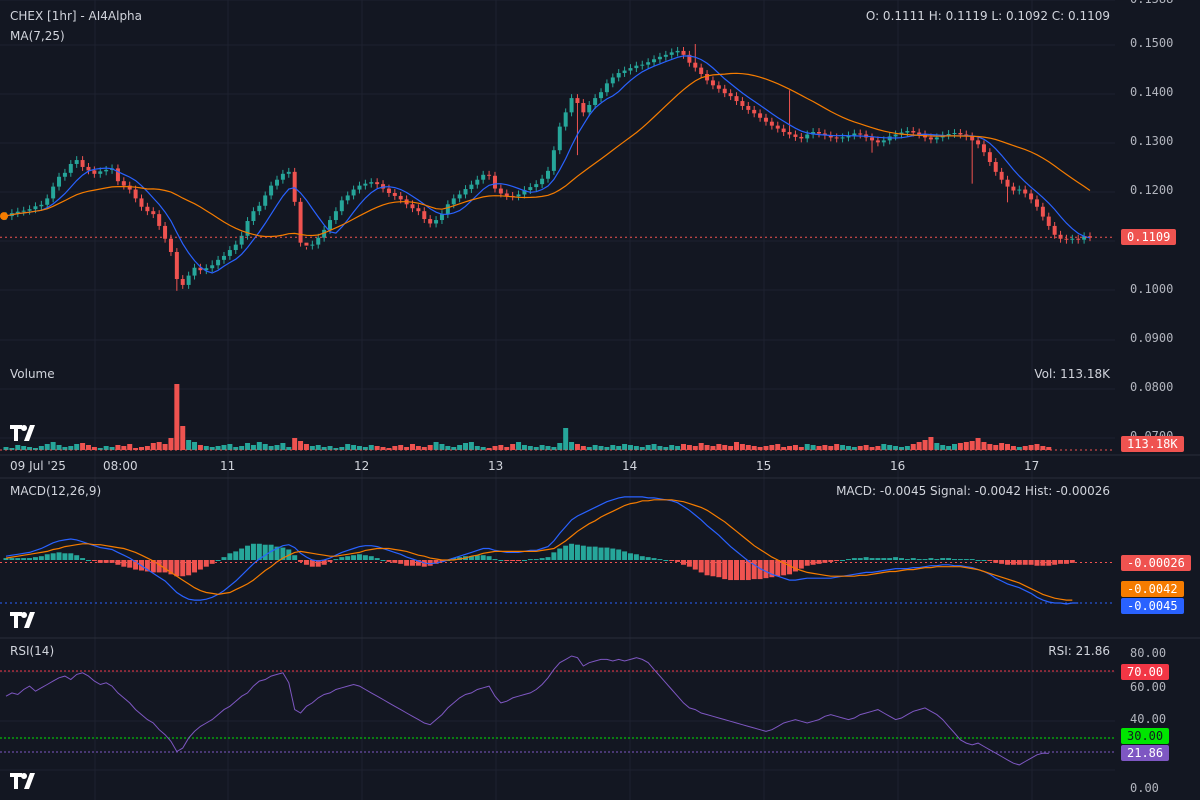  Describe the element at coordinates (1152, 43) in the screenshot. I see `price-tick-label: 0.1500` at that location.